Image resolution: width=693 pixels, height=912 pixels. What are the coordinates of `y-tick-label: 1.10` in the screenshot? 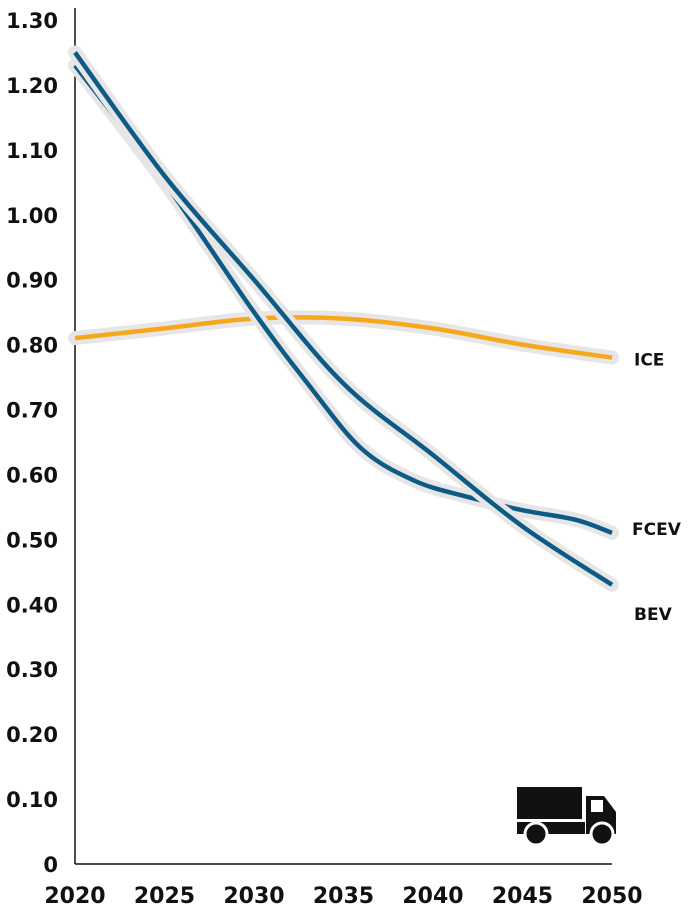 It's located at (32, 151).